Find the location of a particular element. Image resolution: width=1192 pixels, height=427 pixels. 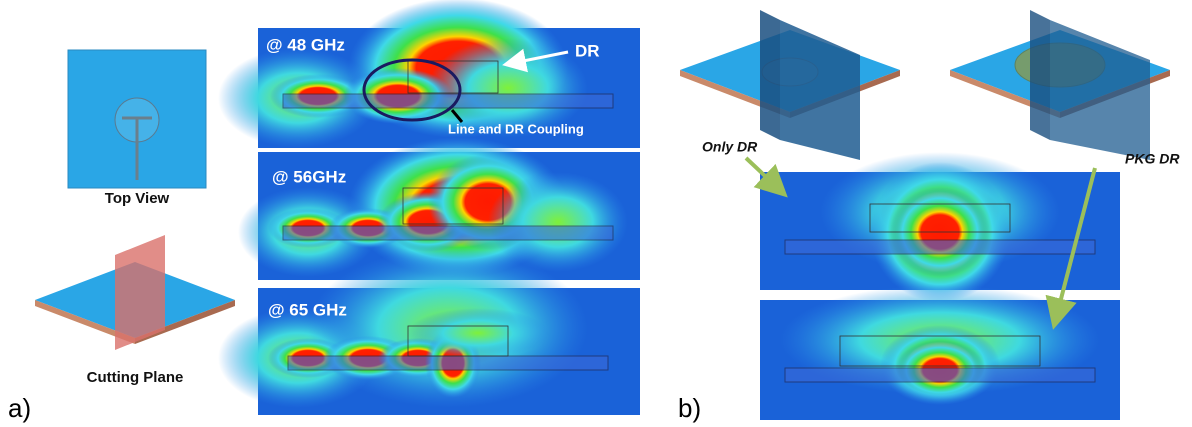

only-dr-label: Only DR is located at coordinates (730, 147).